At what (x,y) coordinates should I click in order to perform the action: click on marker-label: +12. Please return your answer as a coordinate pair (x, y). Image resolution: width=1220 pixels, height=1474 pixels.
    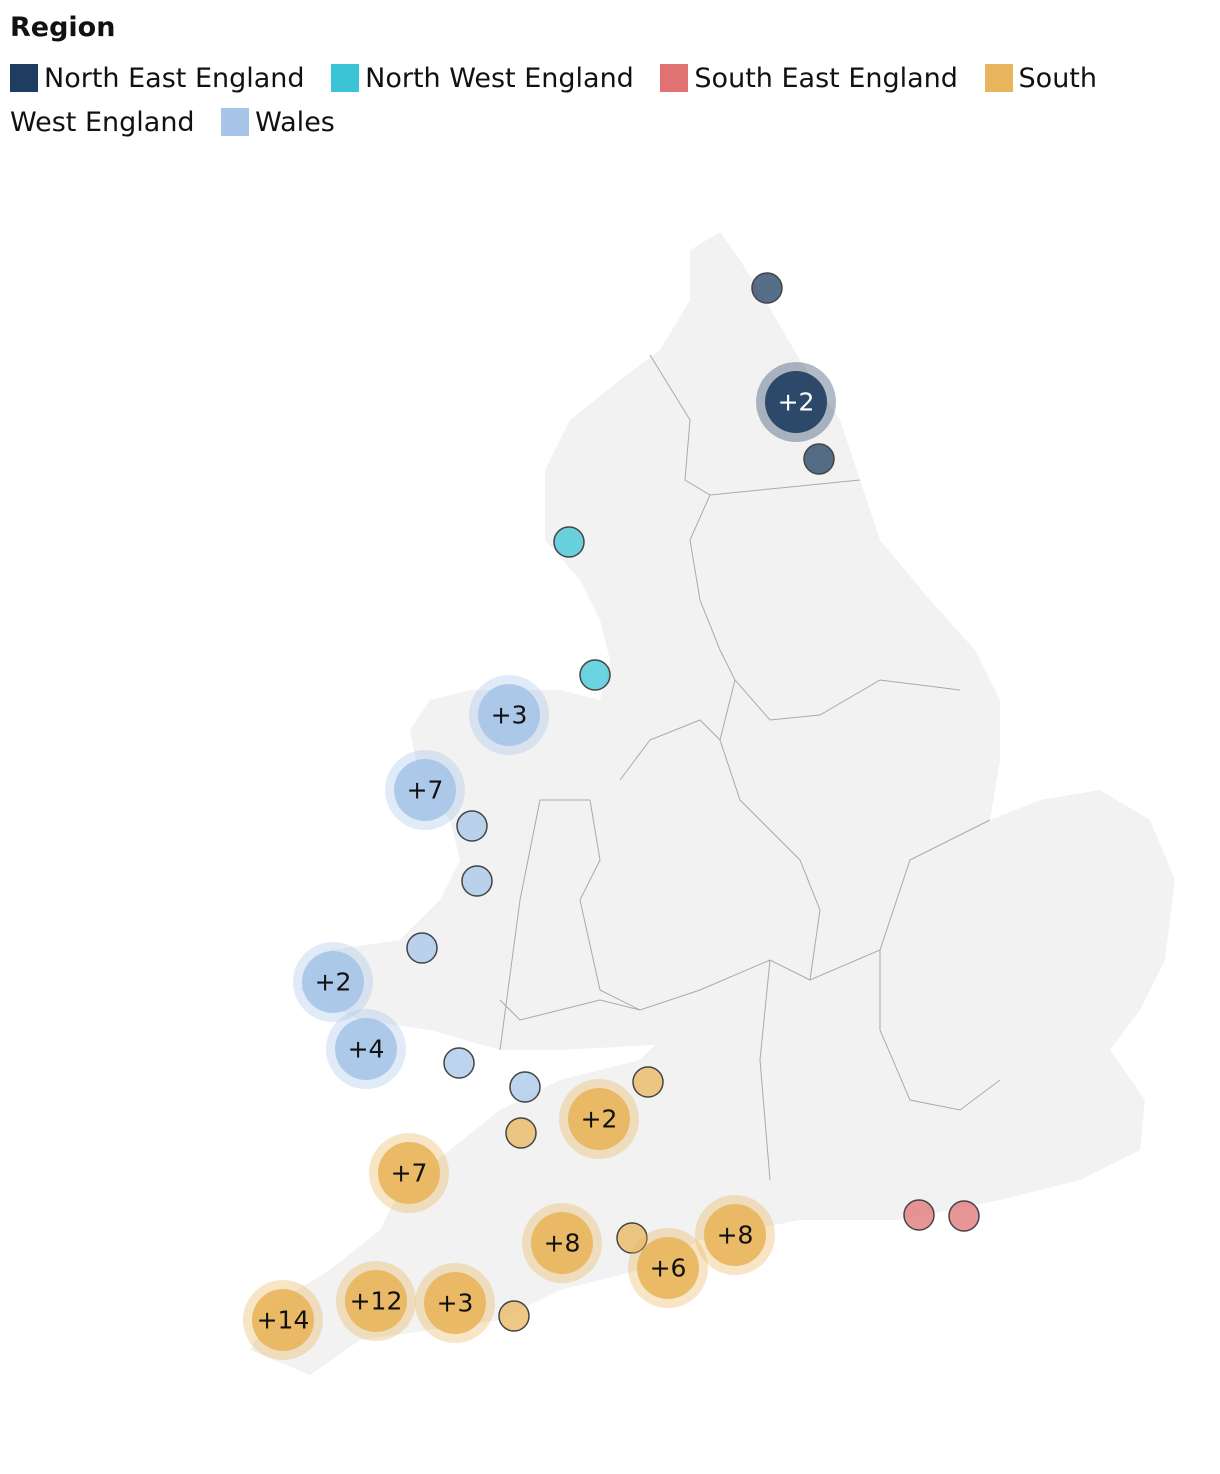
    Looking at the image, I should click on (376, 1301).